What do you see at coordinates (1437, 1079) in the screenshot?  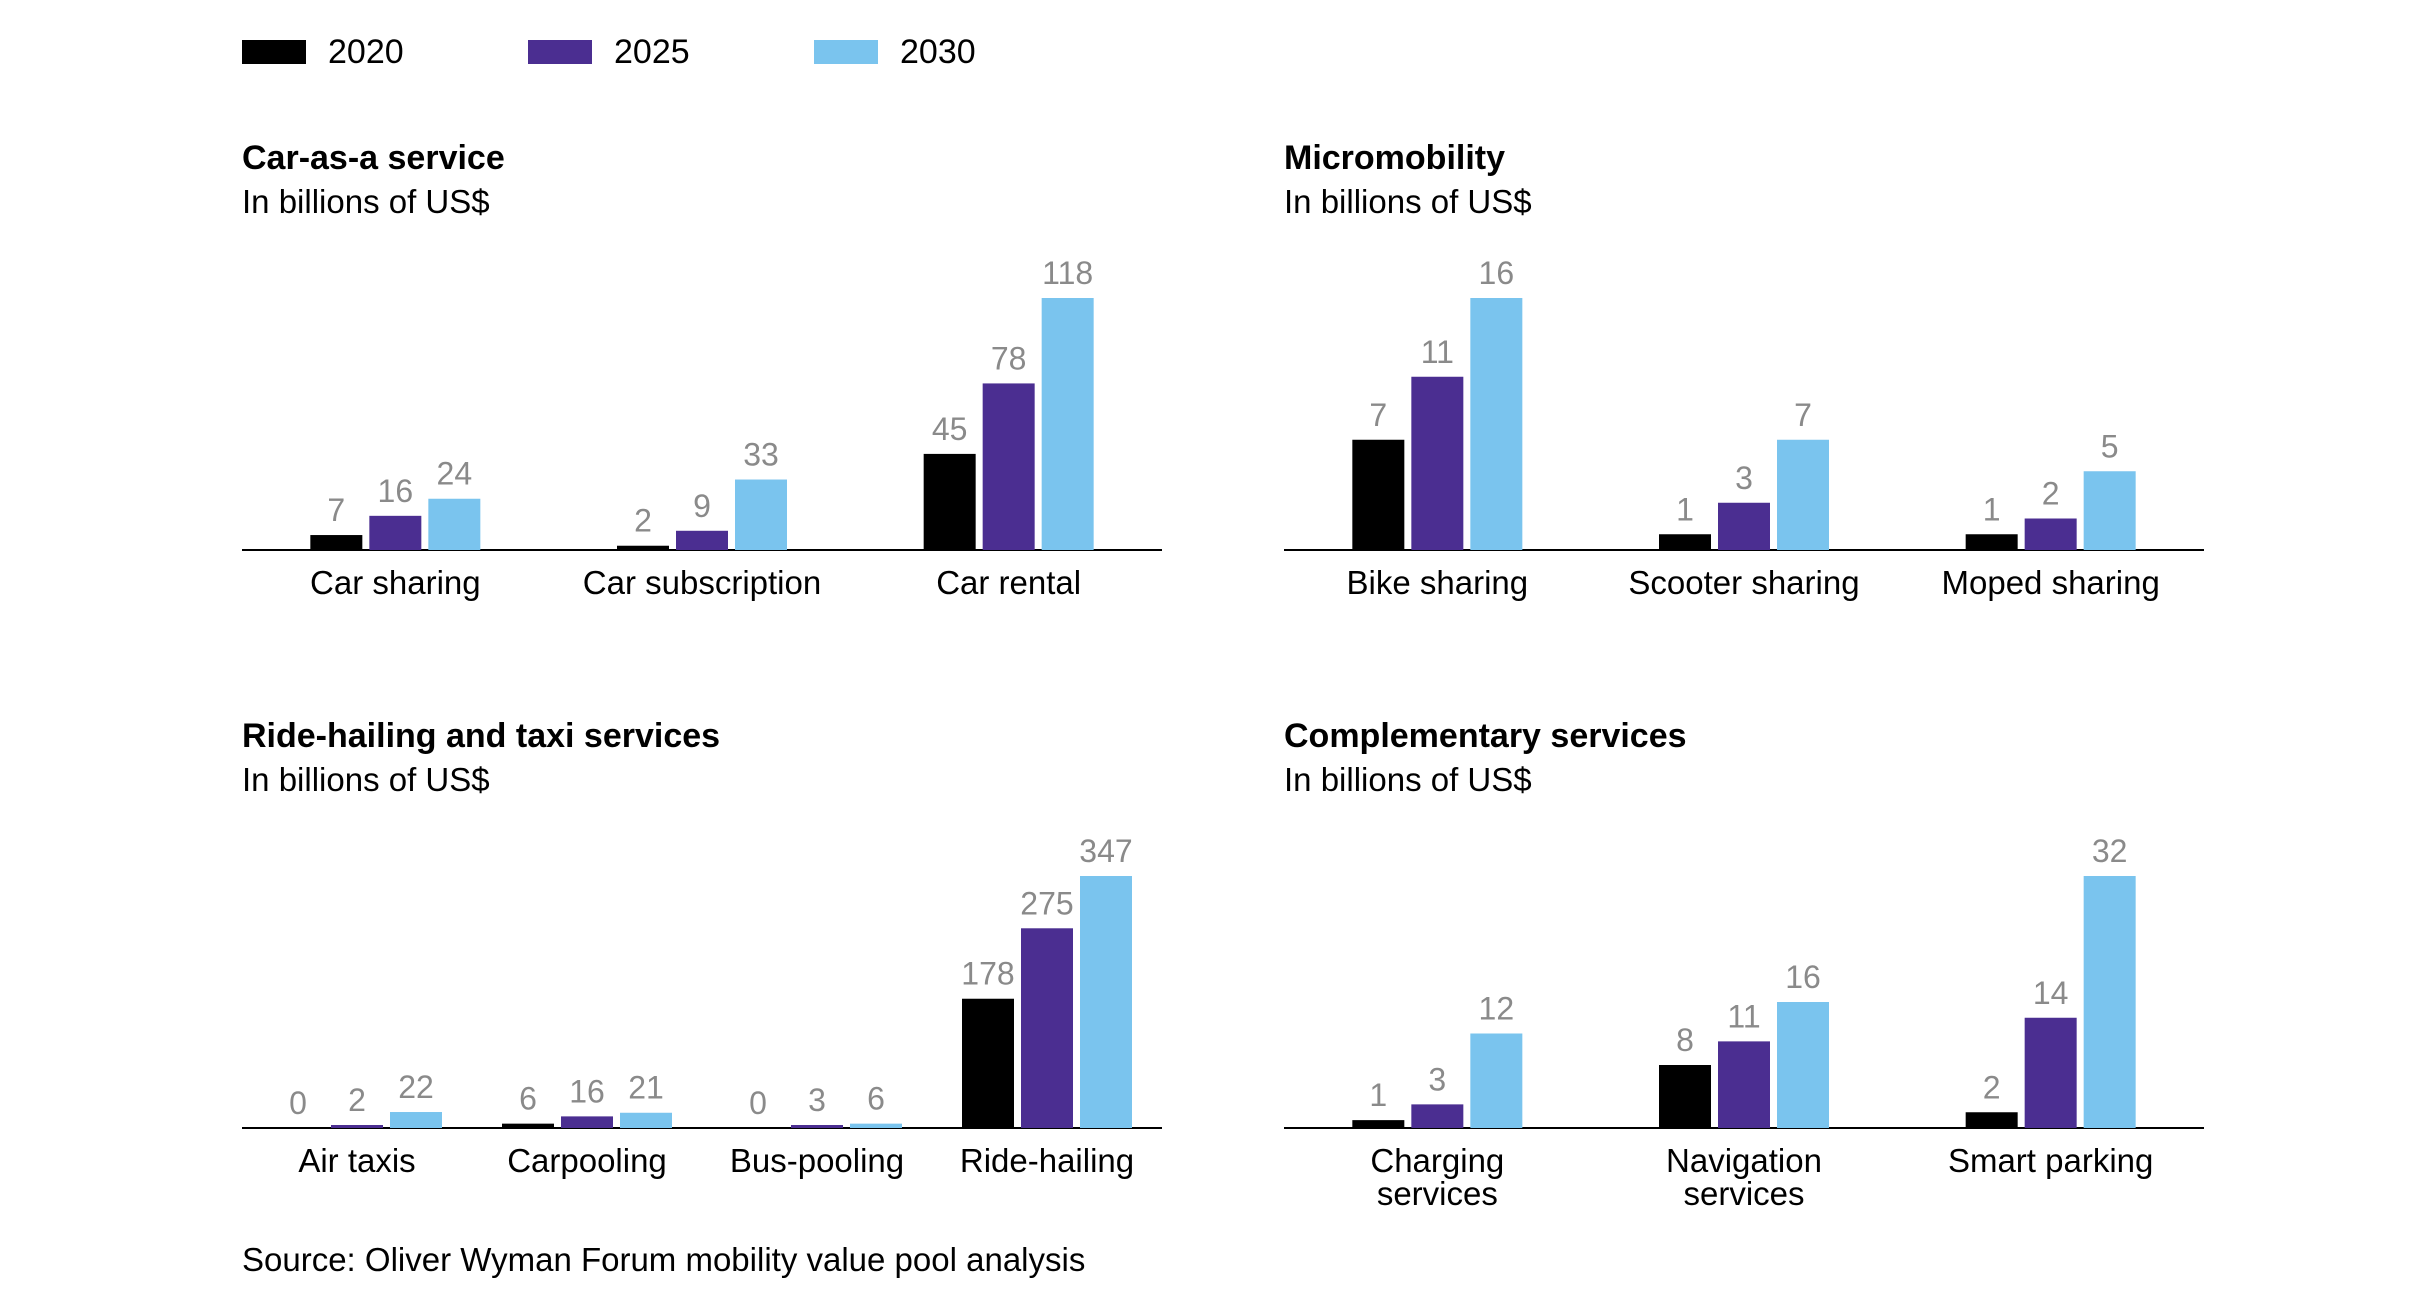 I see `value-label-charging-services-2025: 3` at bounding box center [1437, 1079].